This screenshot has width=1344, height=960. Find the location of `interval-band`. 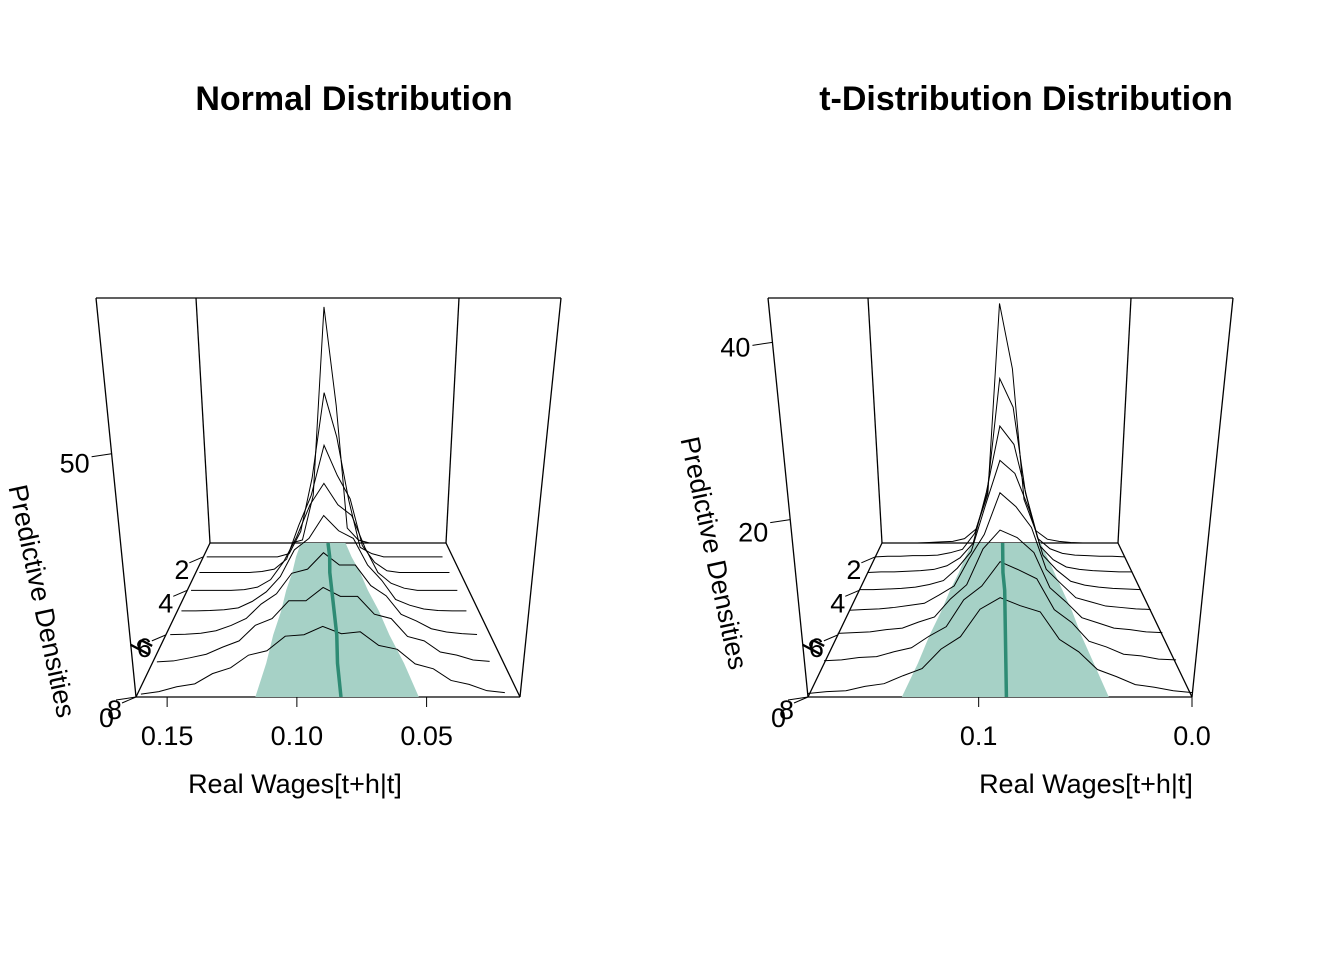

interval-band is located at coordinates (337, 620).